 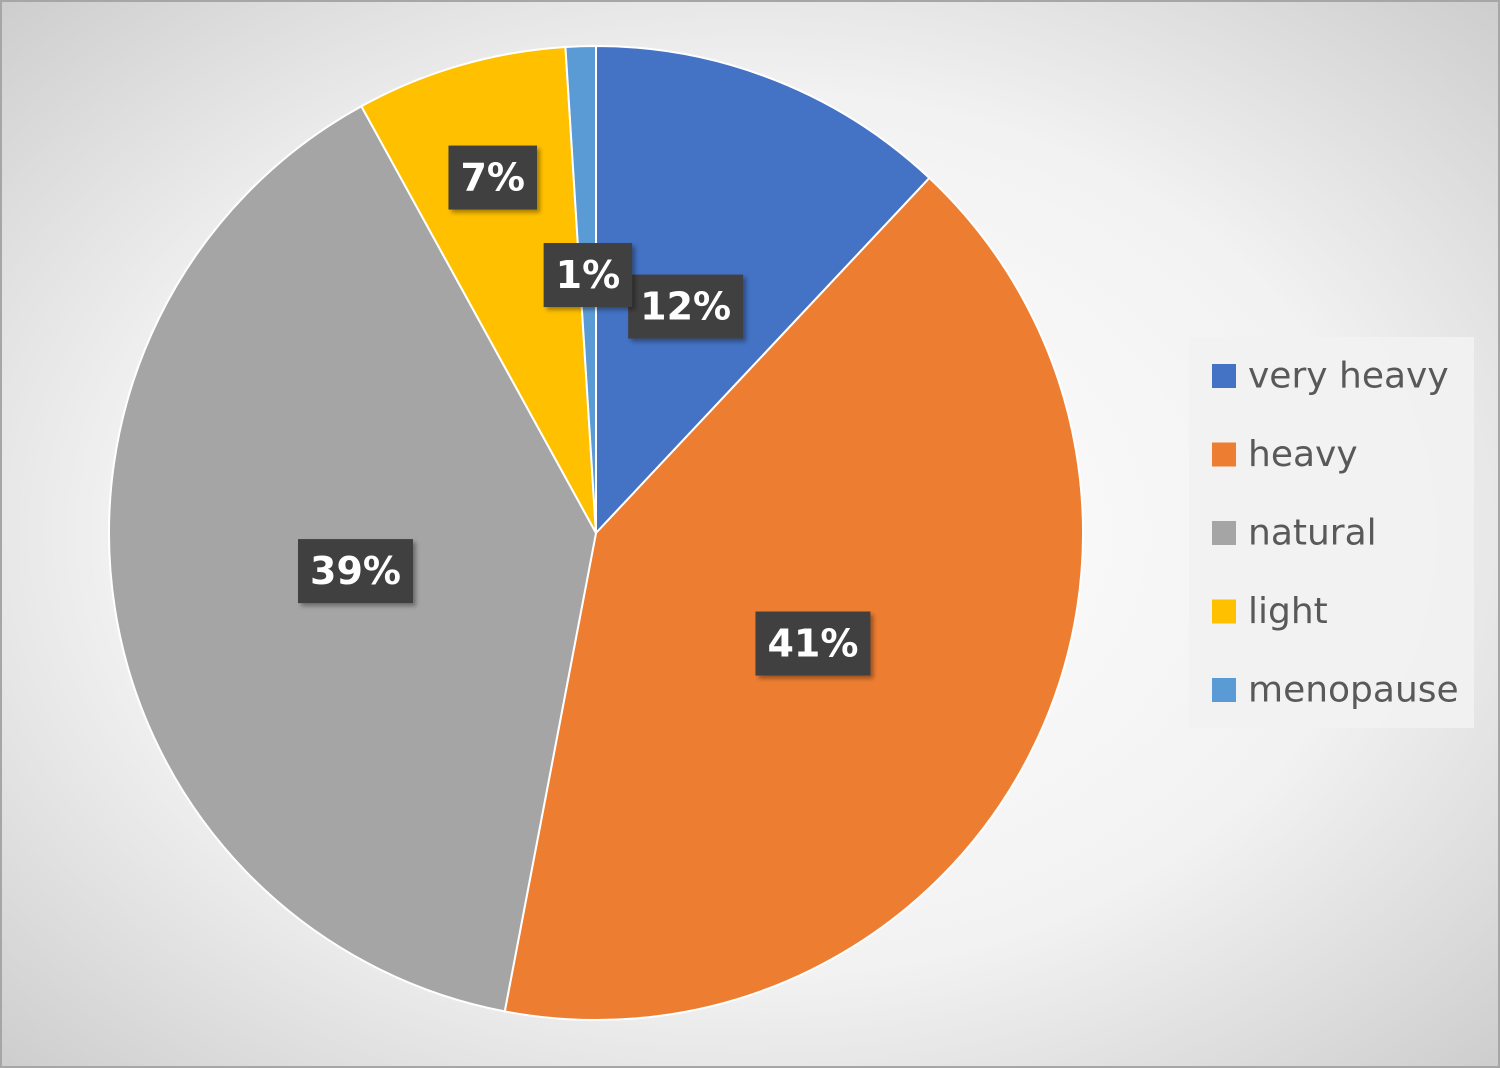 I want to click on data-label: 39%, so click(x=355, y=571).